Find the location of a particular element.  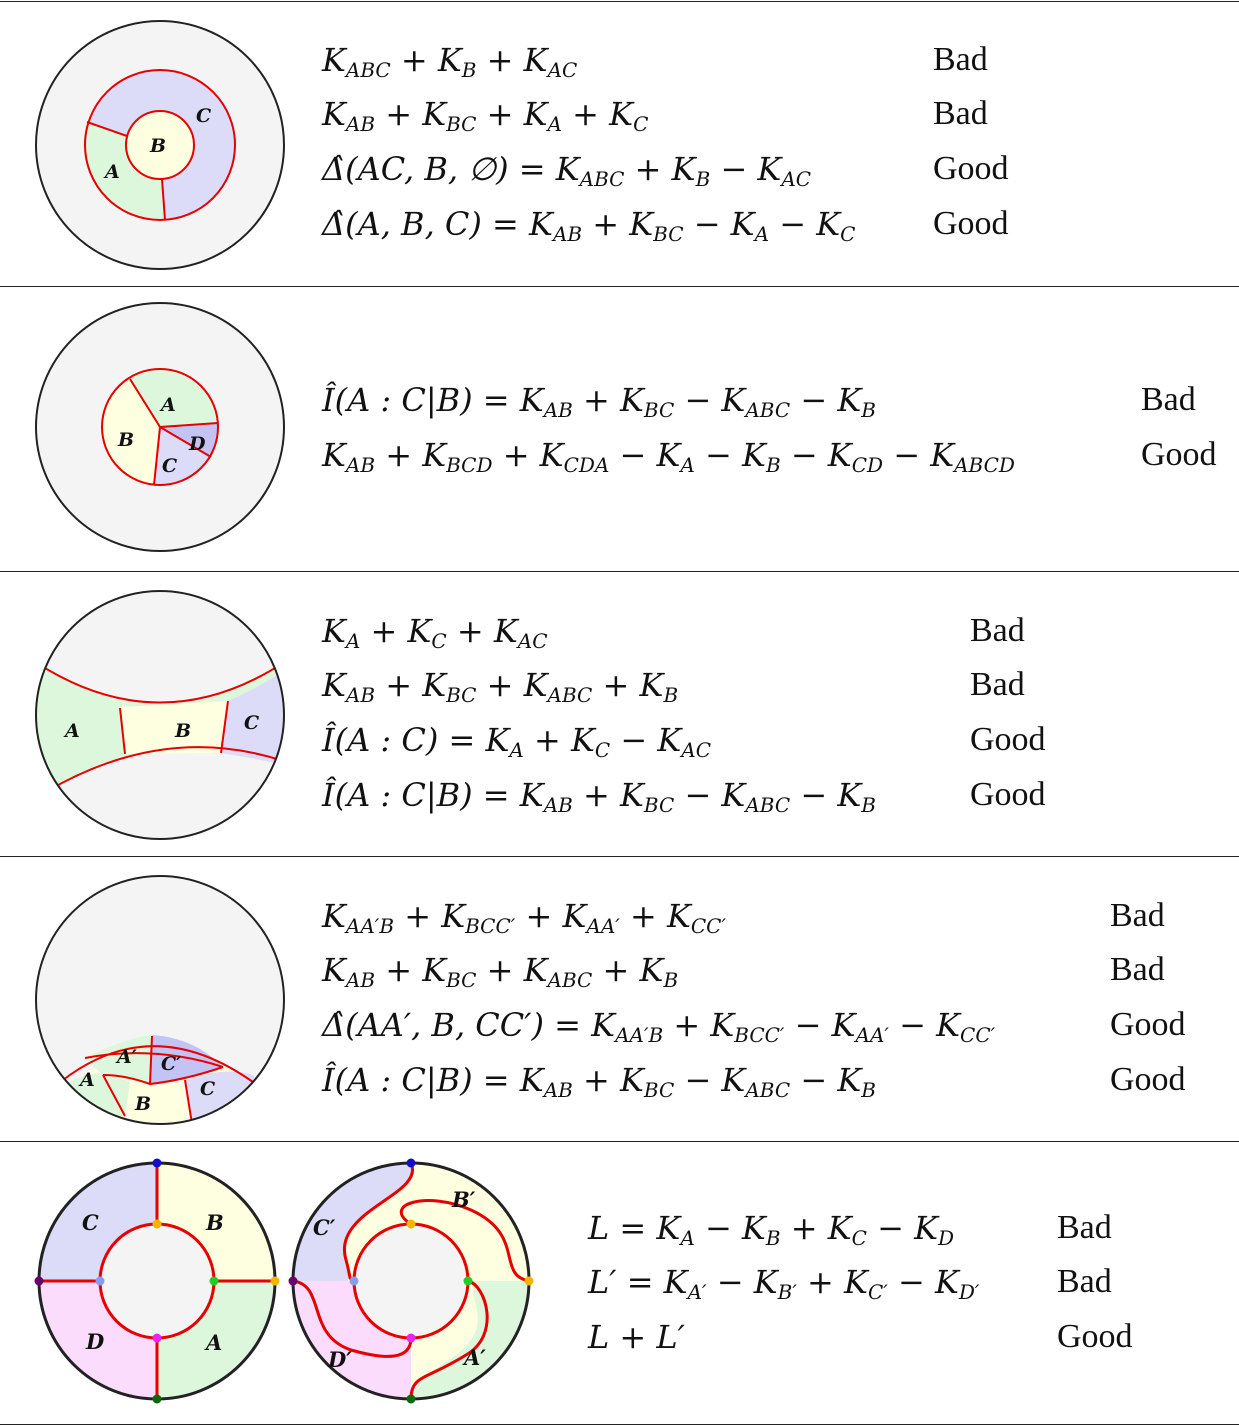

row-1-expr-2: KAB + KBC + KA + KC is located at coordinates (485, 115).